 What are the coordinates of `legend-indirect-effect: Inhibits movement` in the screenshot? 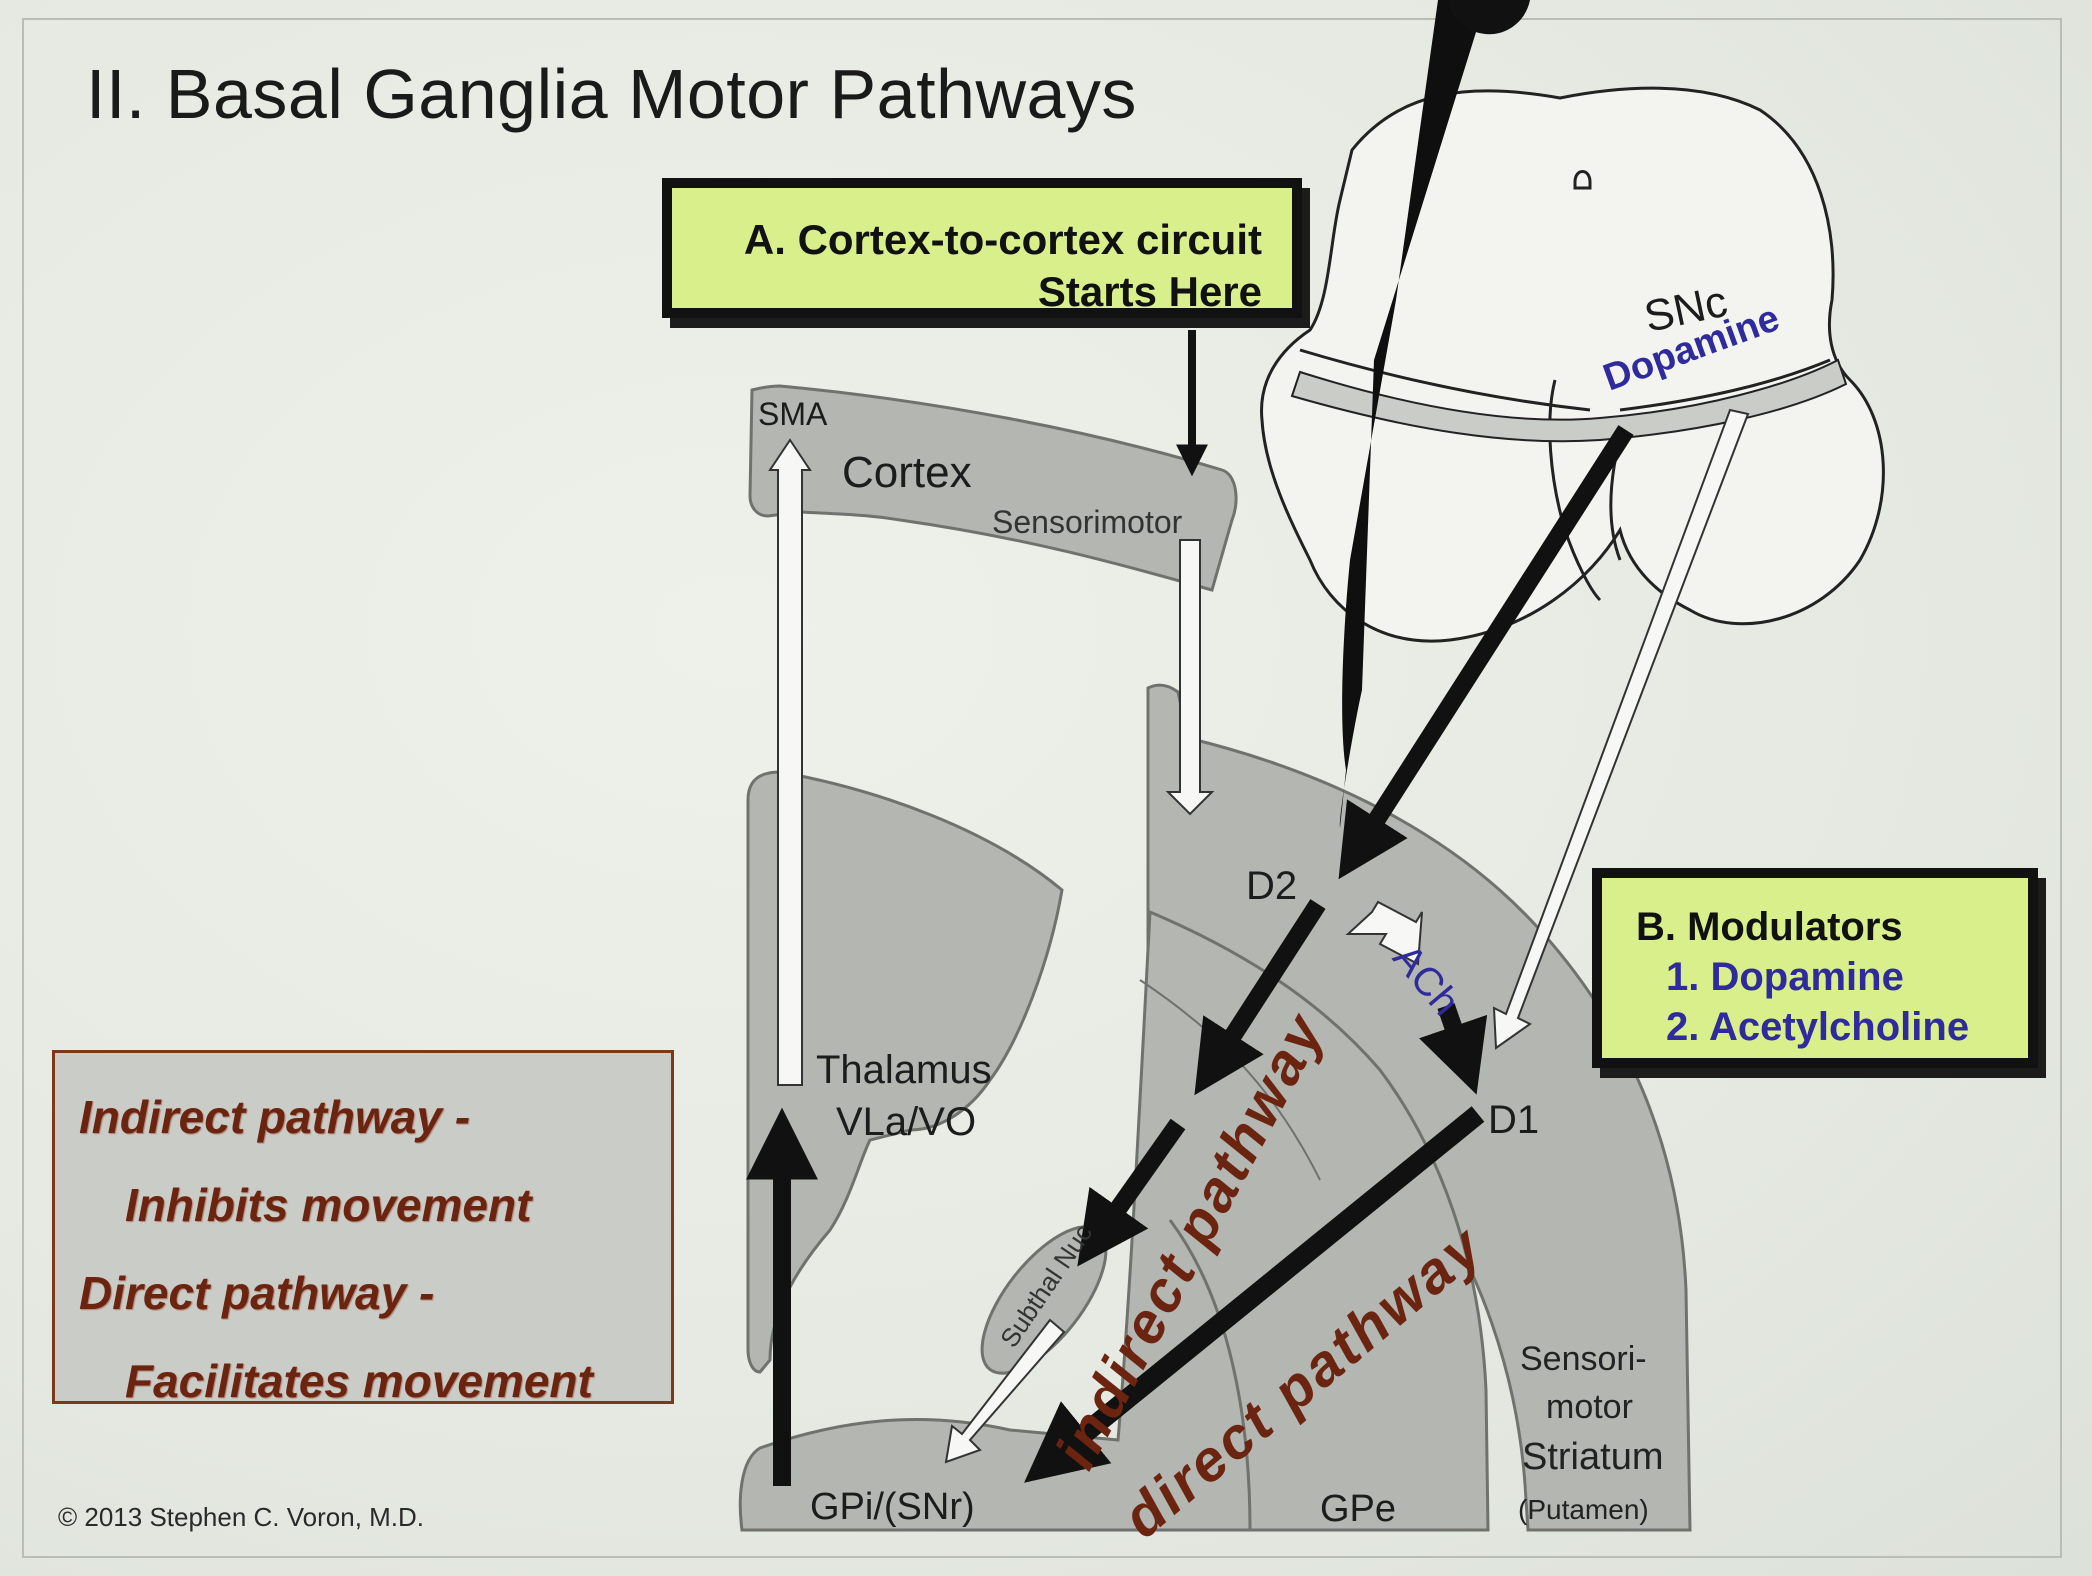 It's located at (328, 1205).